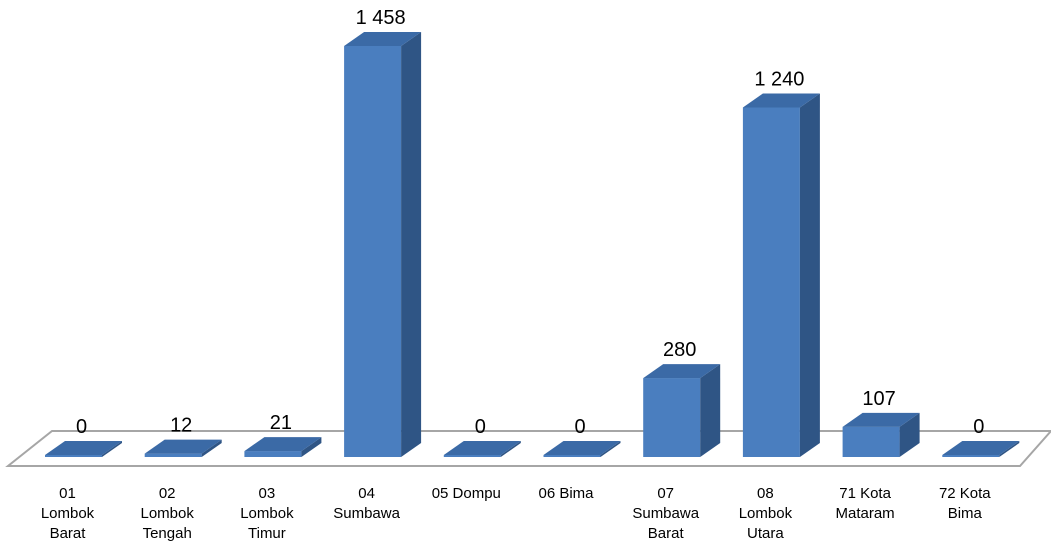 Image resolution: width=1051 pixels, height=549 pixels. I want to click on category-label: 04 Sumbawa, so click(366, 503).